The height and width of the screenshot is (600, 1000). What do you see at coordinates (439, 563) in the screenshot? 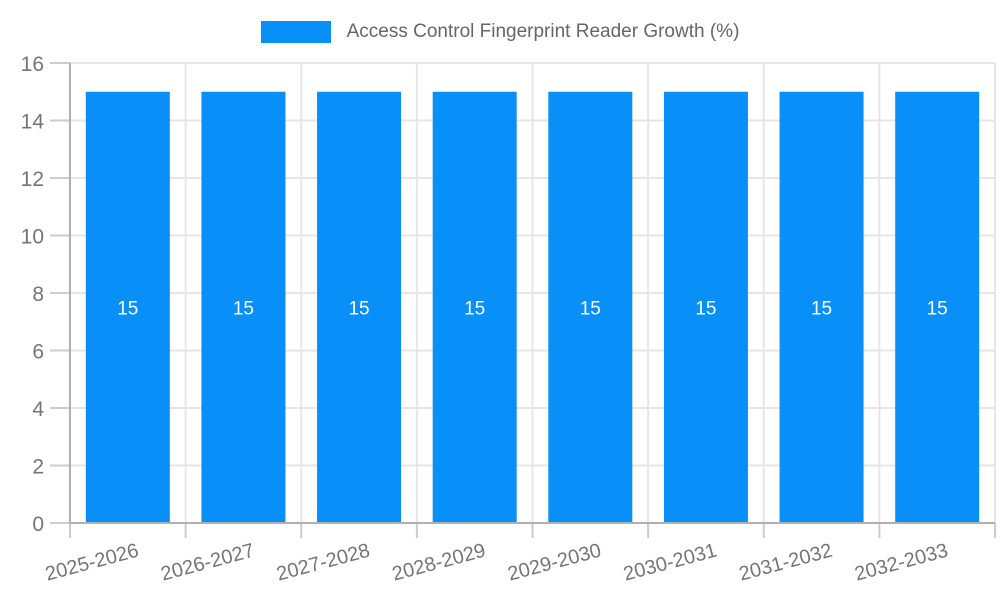
I see `x-axis-tick-label: 2028-2029` at bounding box center [439, 563].